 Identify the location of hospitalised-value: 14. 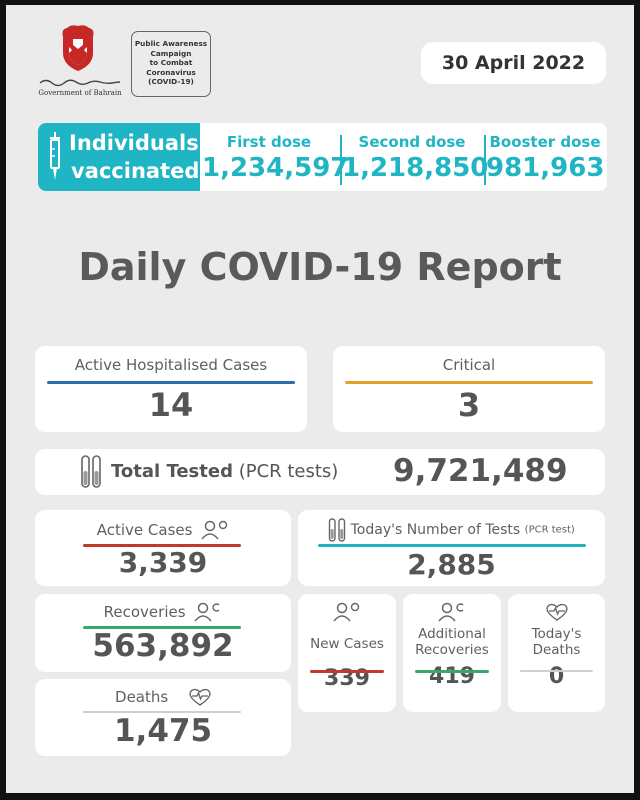
(171, 405).